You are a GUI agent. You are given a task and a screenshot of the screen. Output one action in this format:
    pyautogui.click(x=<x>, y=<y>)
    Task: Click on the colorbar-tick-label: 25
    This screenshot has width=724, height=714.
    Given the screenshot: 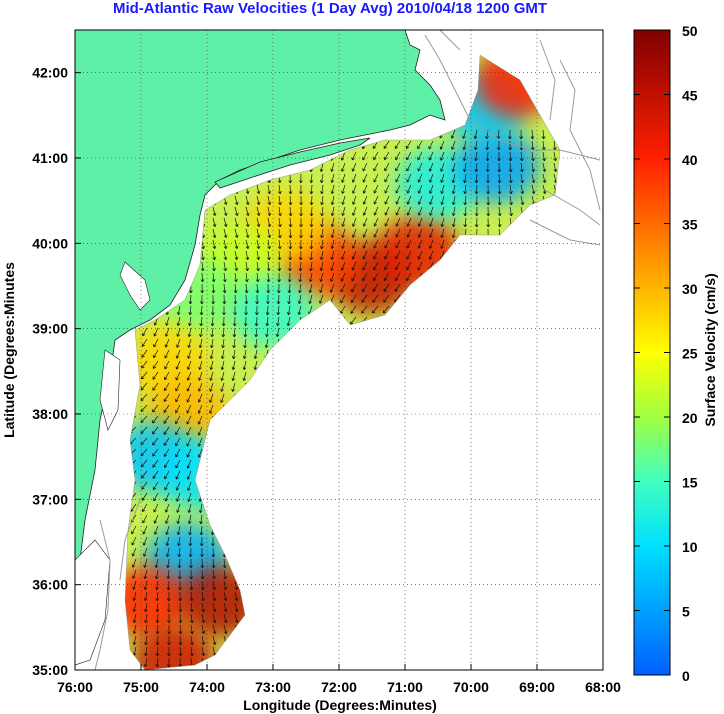 What is the action you would take?
    pyautogui.click(x=690, y=354)
    